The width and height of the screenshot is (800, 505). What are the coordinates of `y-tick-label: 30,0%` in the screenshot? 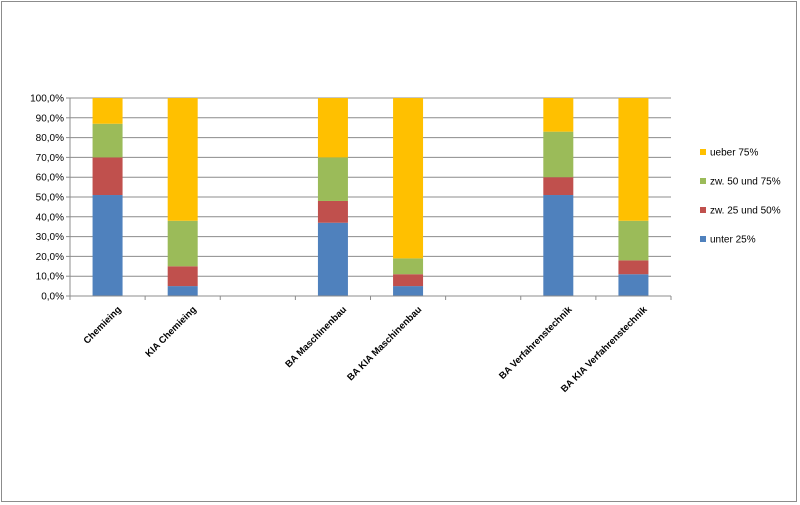 It's located at (50, 237).